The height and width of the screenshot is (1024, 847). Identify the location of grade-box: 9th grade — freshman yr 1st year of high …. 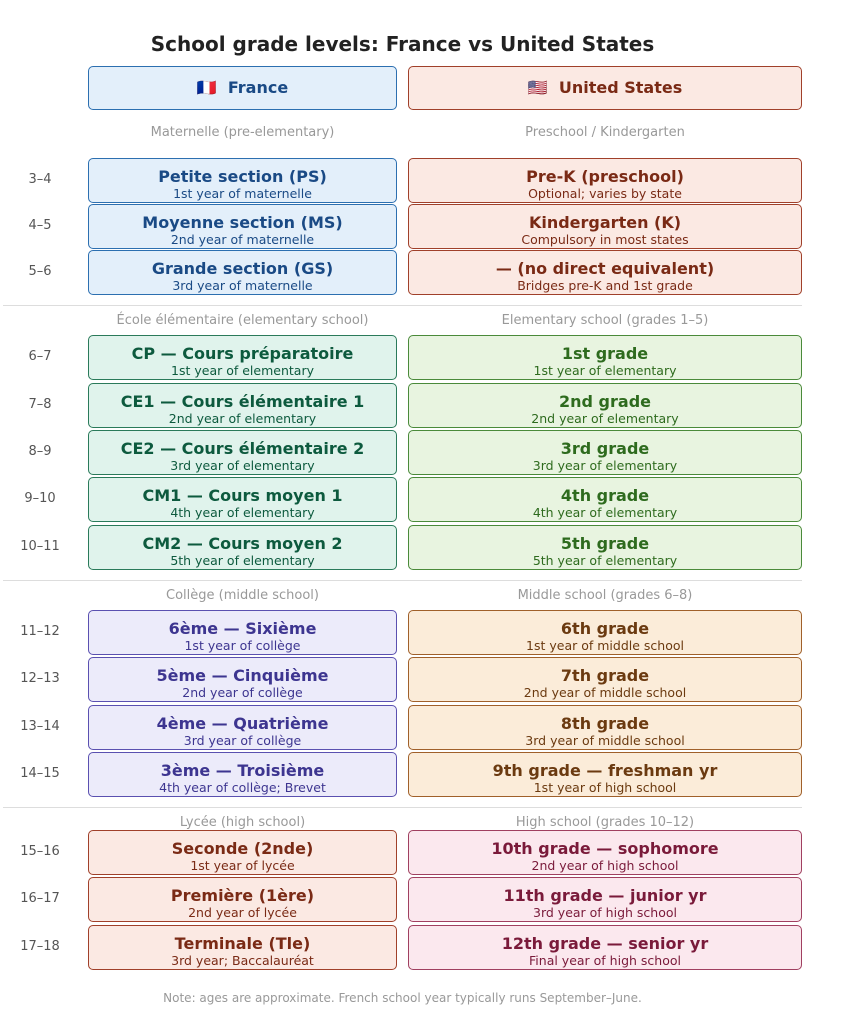
(605, 774).